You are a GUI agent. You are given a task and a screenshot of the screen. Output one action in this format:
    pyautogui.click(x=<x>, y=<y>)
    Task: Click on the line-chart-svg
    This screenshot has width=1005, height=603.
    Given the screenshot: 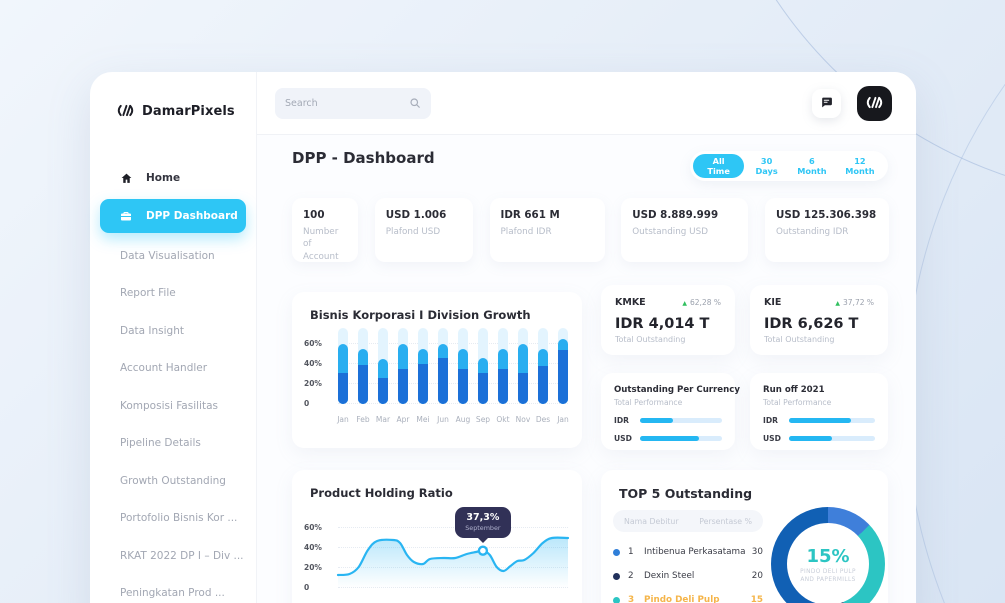 What is the action you would take?
    pyautogui.click(x=453, y=562)
    